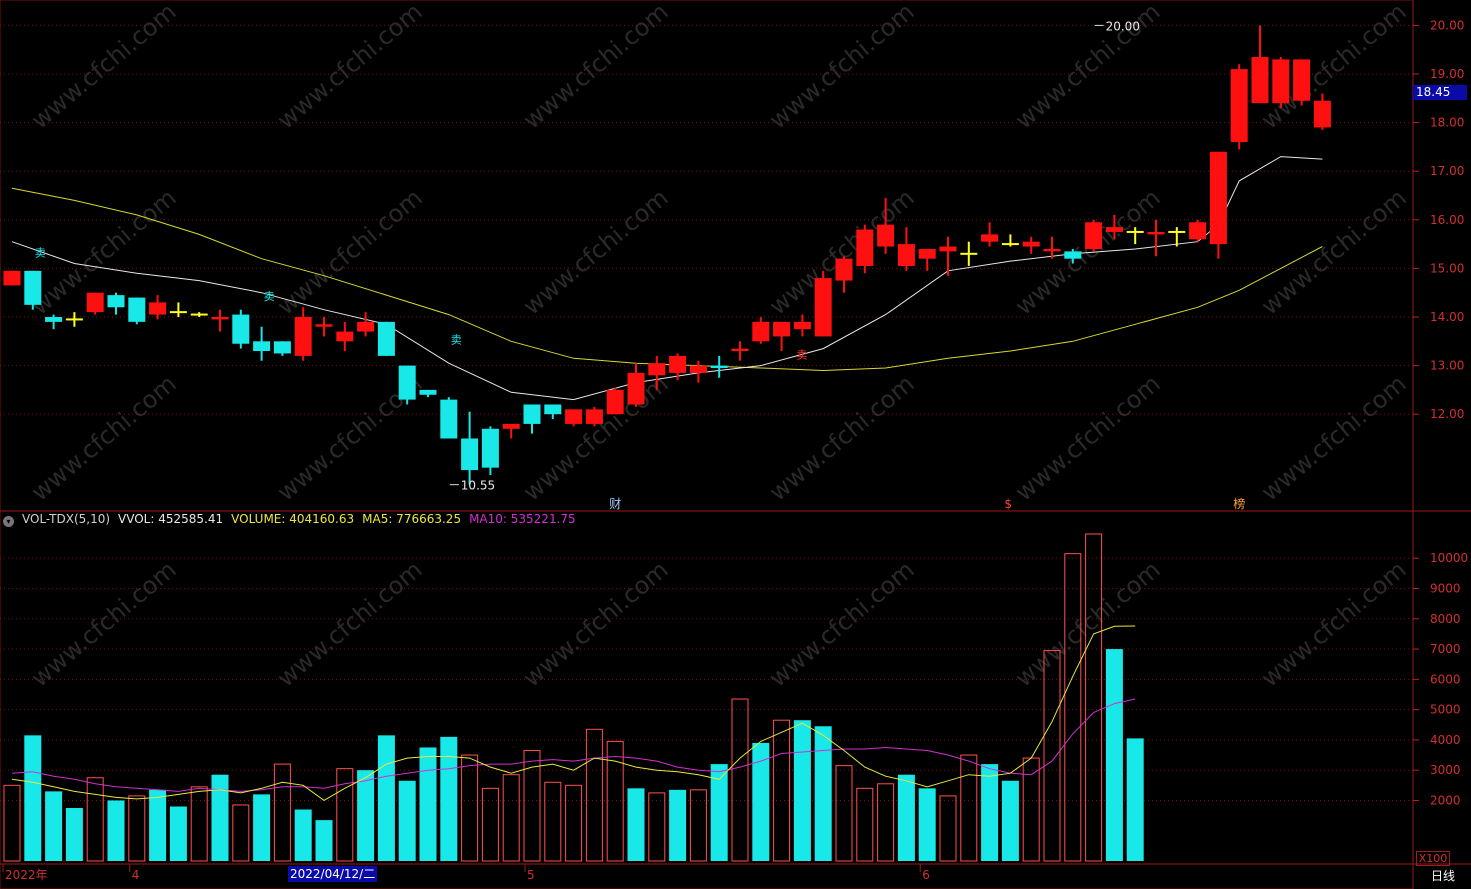 The width and height of the screenshot is (1471, 889). What do you see at coordinates (1447, 220) in the screenshot?
I see `y-tick-label: 16.00` at bounding box center [1447, 220].